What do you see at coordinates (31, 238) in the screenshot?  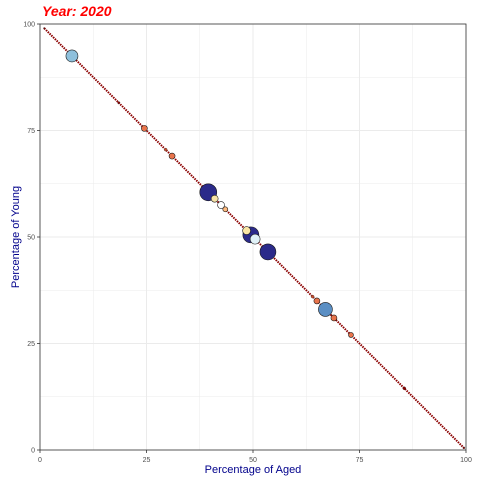 I see `y-tick-label-2: 50` at bounding box center [31, 238].